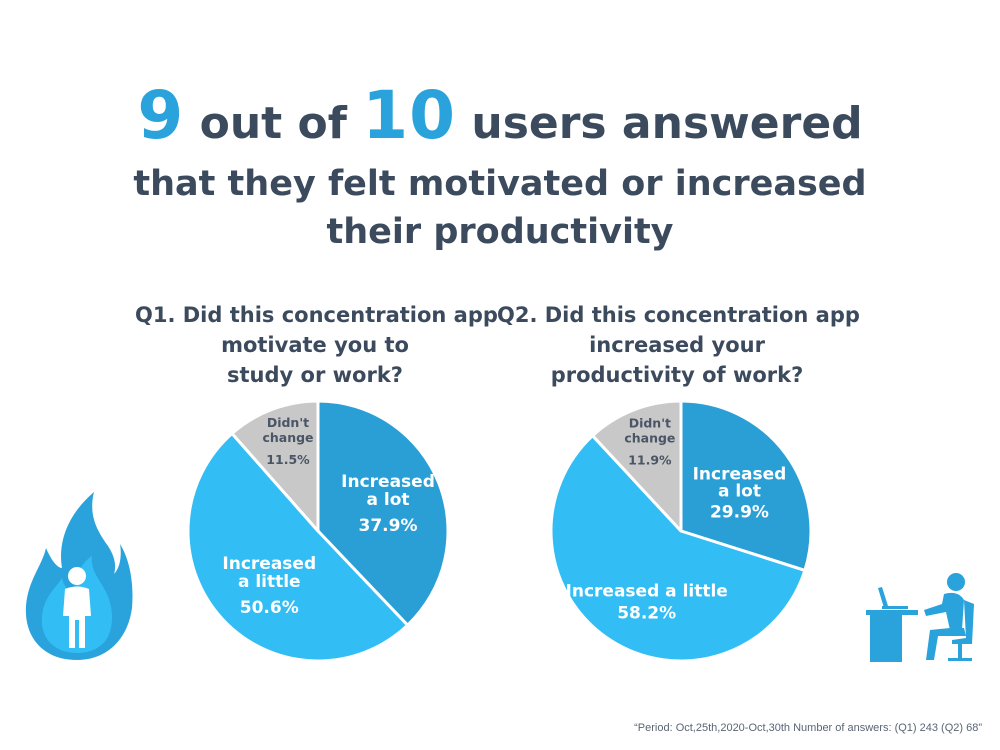 The image size is (1000, 750). Describe the element at coordinates (316, 315) in the screenshot. I see `q1-title-line1: Q1. Did this concentration app` at that location.